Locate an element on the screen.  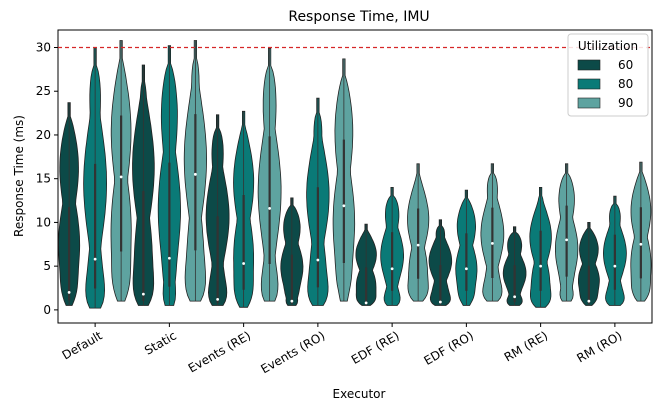
y-tick-label: 15 is located at coordinates (43, 179).